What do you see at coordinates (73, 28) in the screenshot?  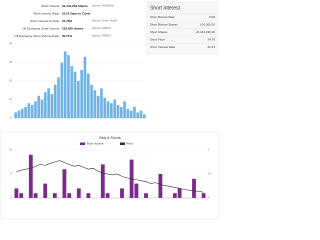 I see `summary-value: 152,425 shares` at bounding box center [73, 28].